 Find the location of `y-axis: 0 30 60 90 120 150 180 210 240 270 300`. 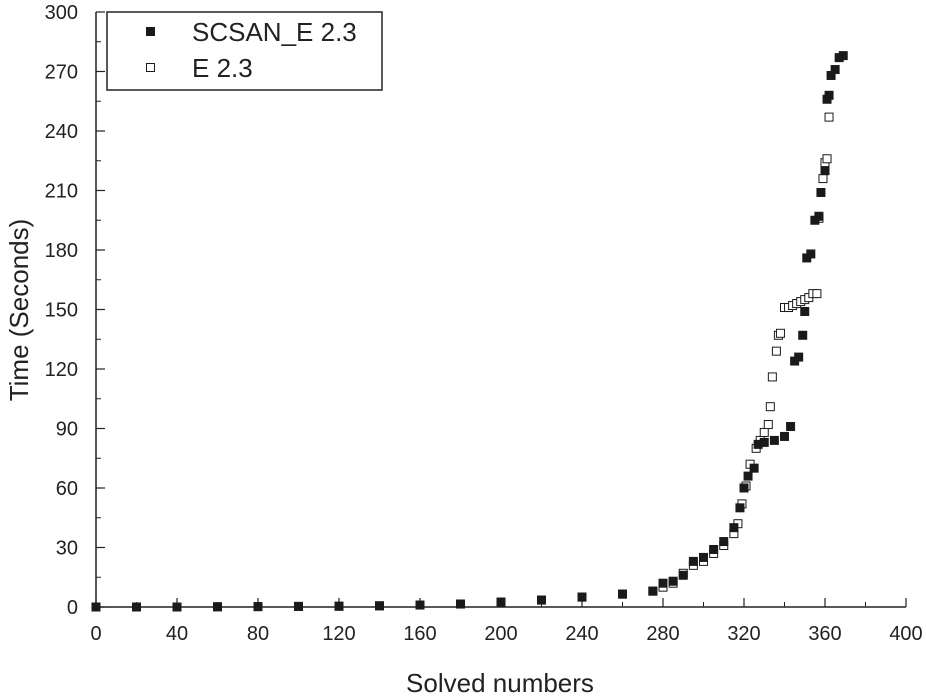

y-axis: 0 30 60 90 120 150 180 210 240 270 300 is located at coordinates (75, 310).